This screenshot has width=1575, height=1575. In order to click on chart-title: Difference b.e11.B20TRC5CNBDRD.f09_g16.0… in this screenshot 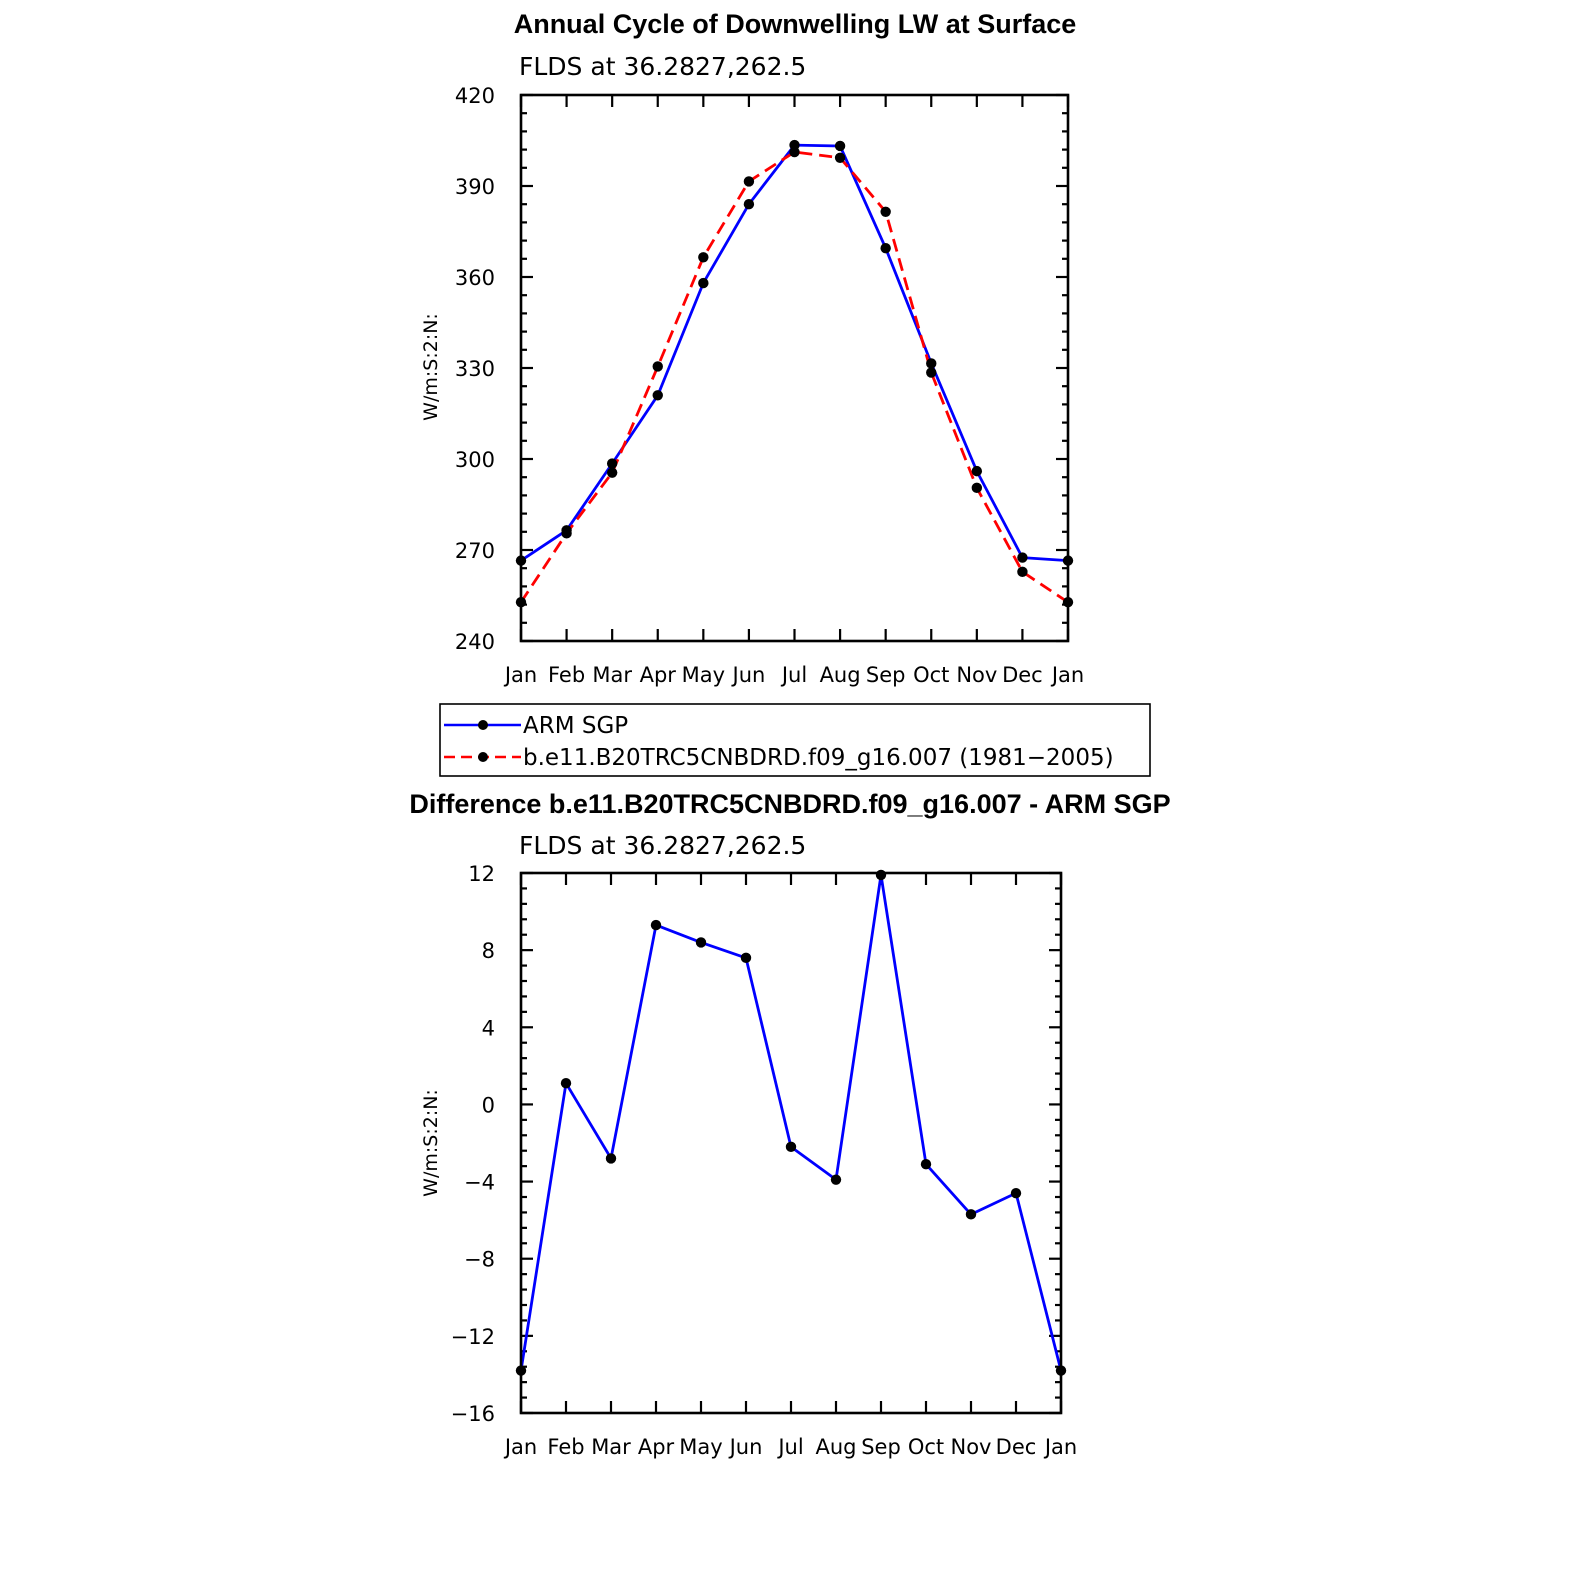, I will do `click(789, 804)`.